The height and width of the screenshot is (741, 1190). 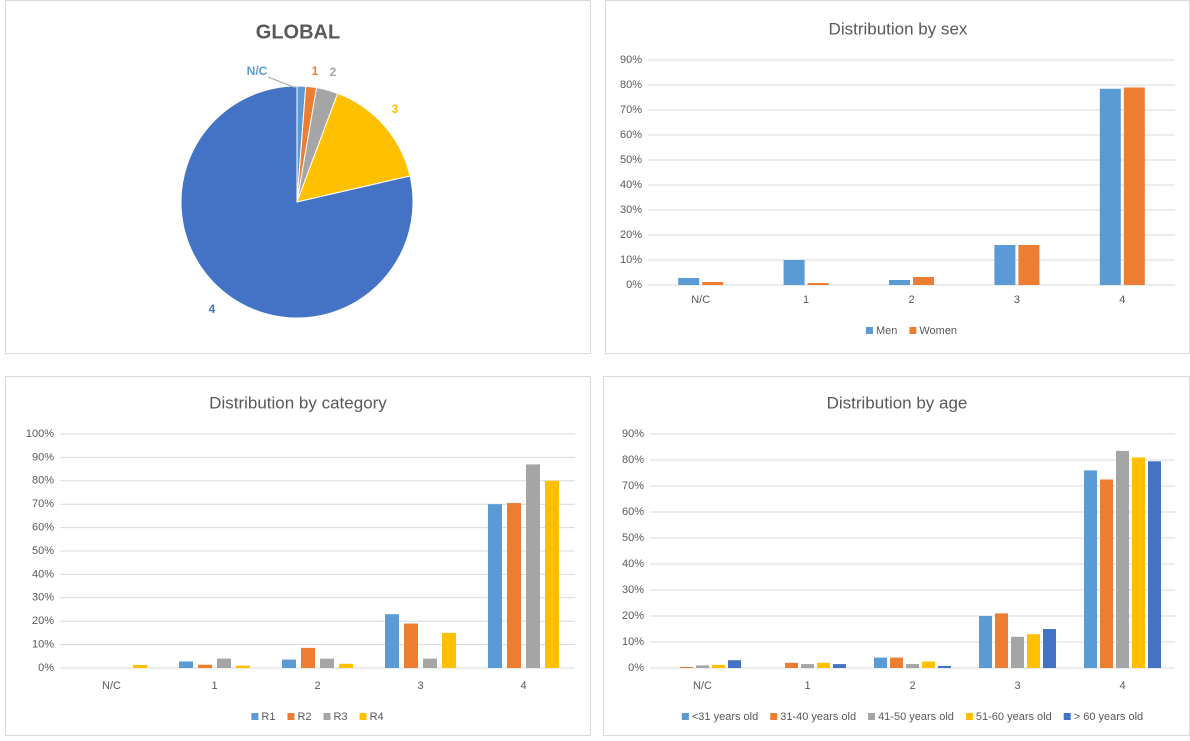 What do you see at coordinates (315, 71) in the screenshot?
I see `slice-label: 1` at bounding box center [315, 71].